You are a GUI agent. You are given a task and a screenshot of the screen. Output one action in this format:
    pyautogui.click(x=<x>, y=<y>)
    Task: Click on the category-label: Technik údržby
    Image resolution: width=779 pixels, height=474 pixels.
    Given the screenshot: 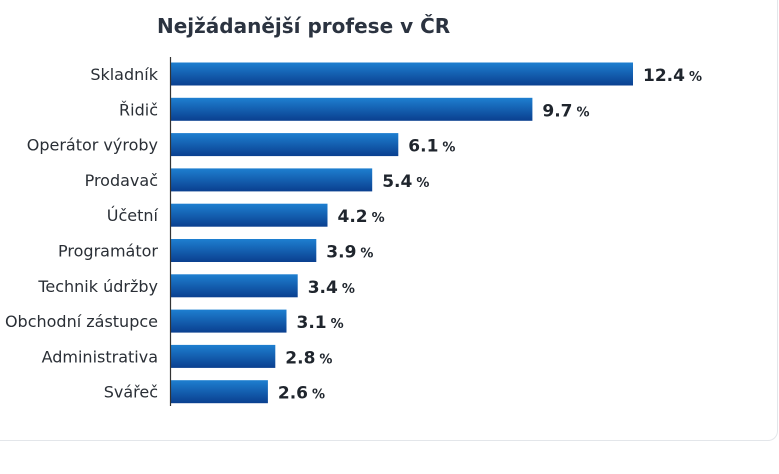 What is the action you would take?
    pyautogui.click(x=97, y=286)
    